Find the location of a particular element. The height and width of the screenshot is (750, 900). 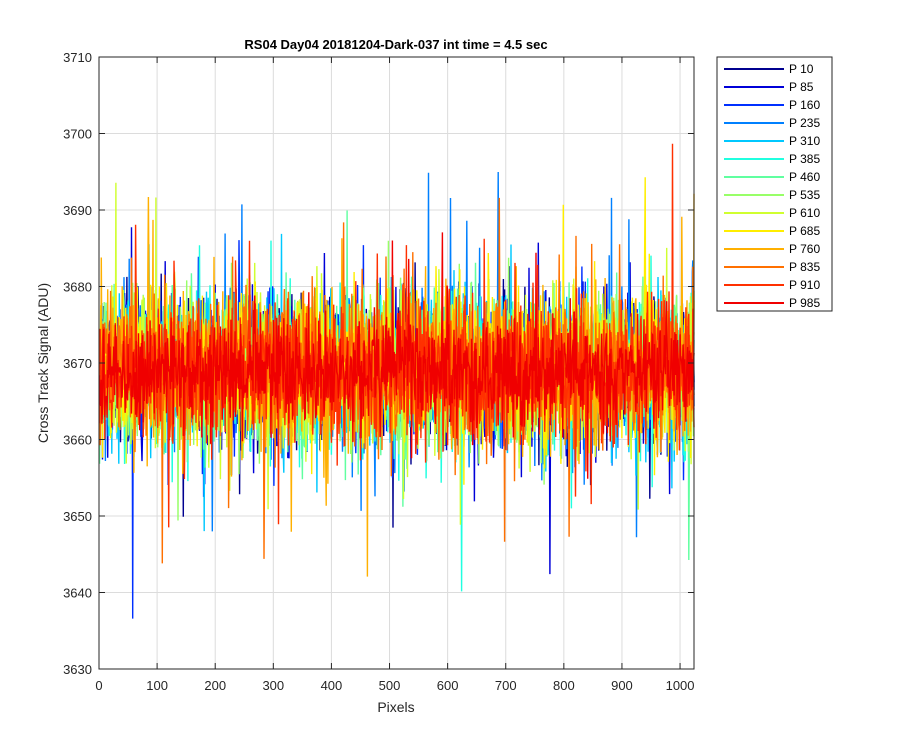

y-tick-label: 3690 is located at coordinates (77, 210).